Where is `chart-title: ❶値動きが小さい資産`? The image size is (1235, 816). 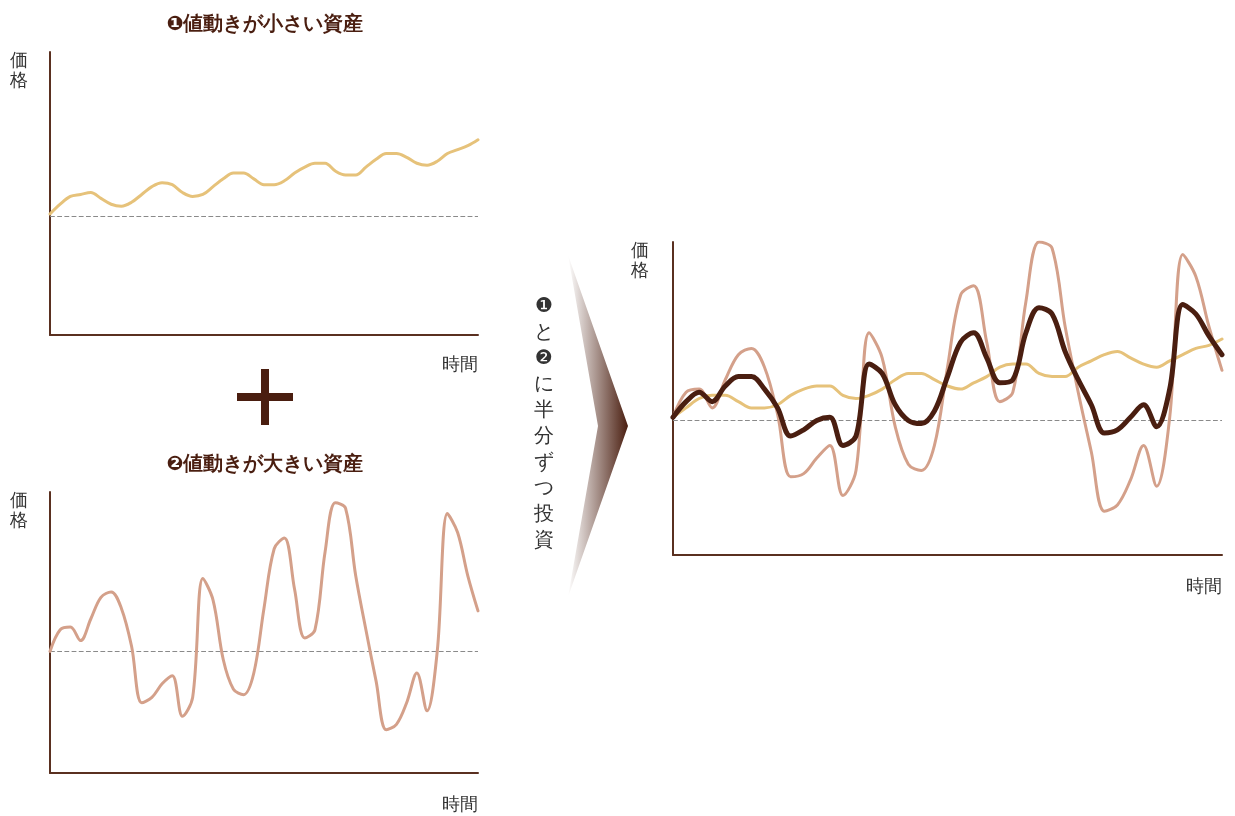 chart-title: ❶値動きが小さい資産 is located at coordinates (265, 23).